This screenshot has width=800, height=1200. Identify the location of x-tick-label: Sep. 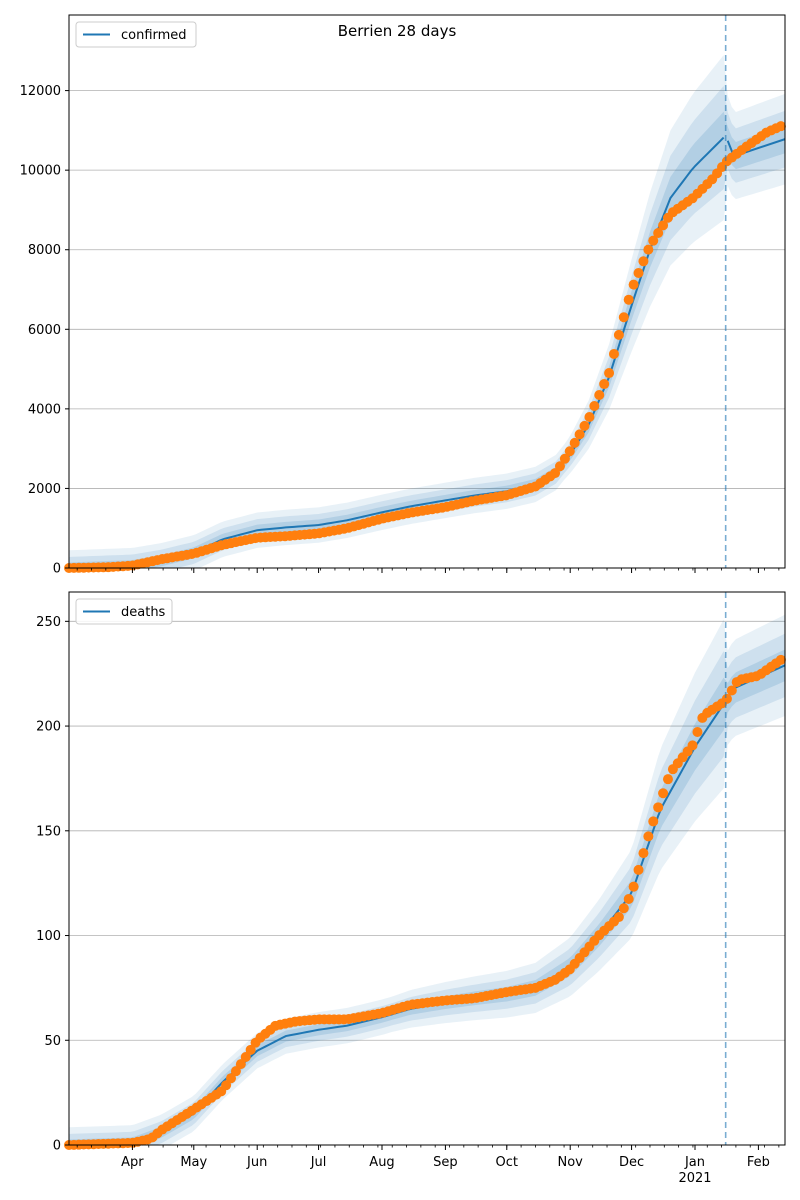
(445, 1162).